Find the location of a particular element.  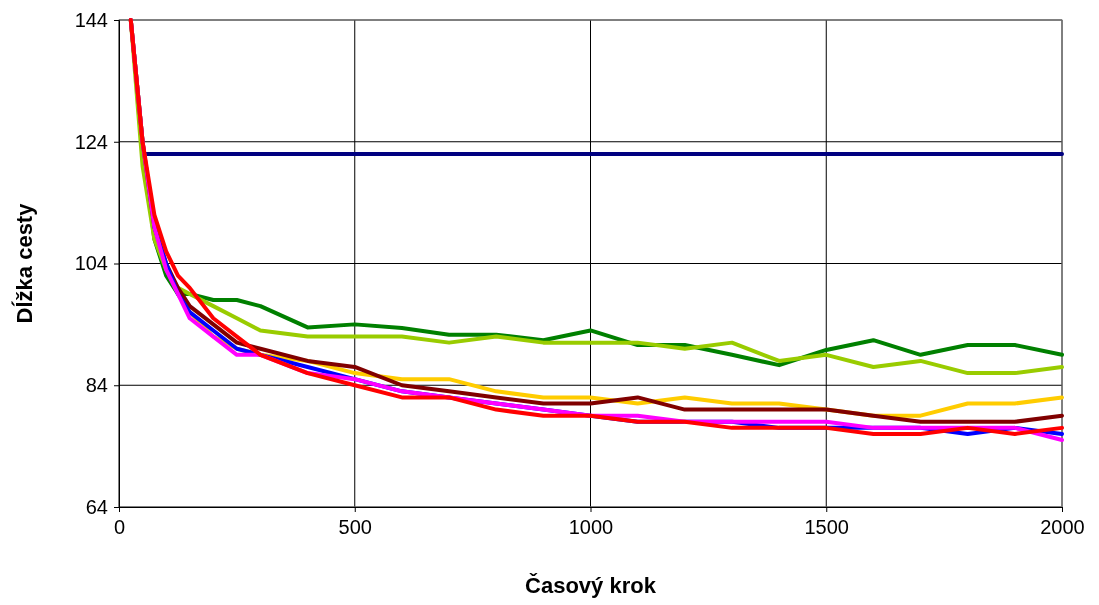

y-axis-title: Dĺžka cesty is located at coordinates (24, 263).